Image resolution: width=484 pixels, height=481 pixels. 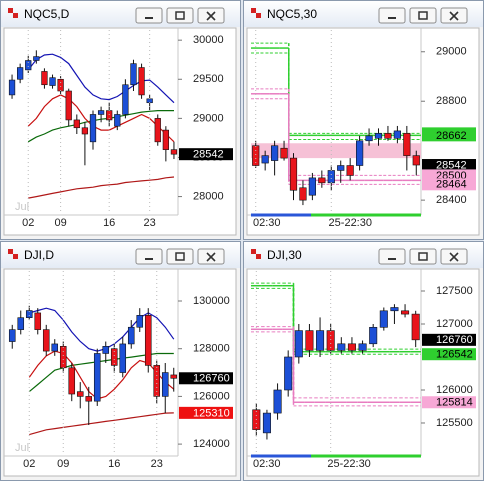 I want to click on y-tick-label: 29500, so click(x=208, y=79).